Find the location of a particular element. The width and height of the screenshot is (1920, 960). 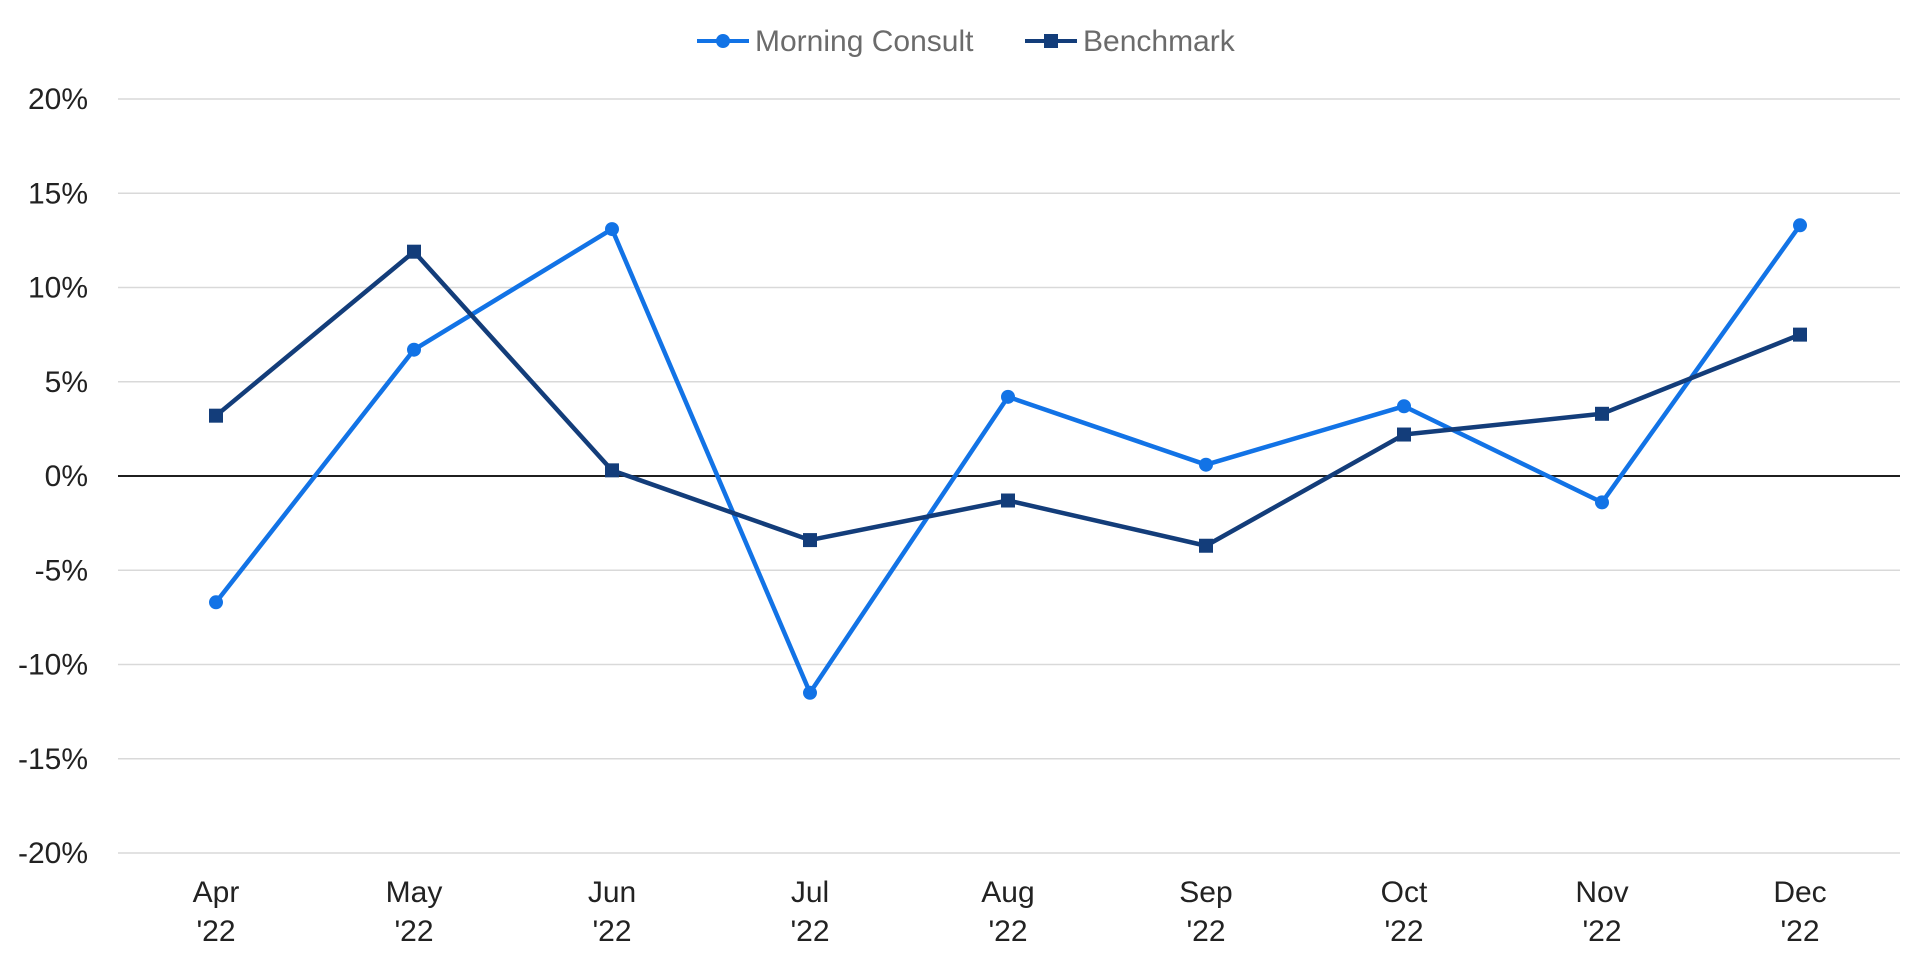

y-tick-label: 20% is located at coordinates (58, 99).